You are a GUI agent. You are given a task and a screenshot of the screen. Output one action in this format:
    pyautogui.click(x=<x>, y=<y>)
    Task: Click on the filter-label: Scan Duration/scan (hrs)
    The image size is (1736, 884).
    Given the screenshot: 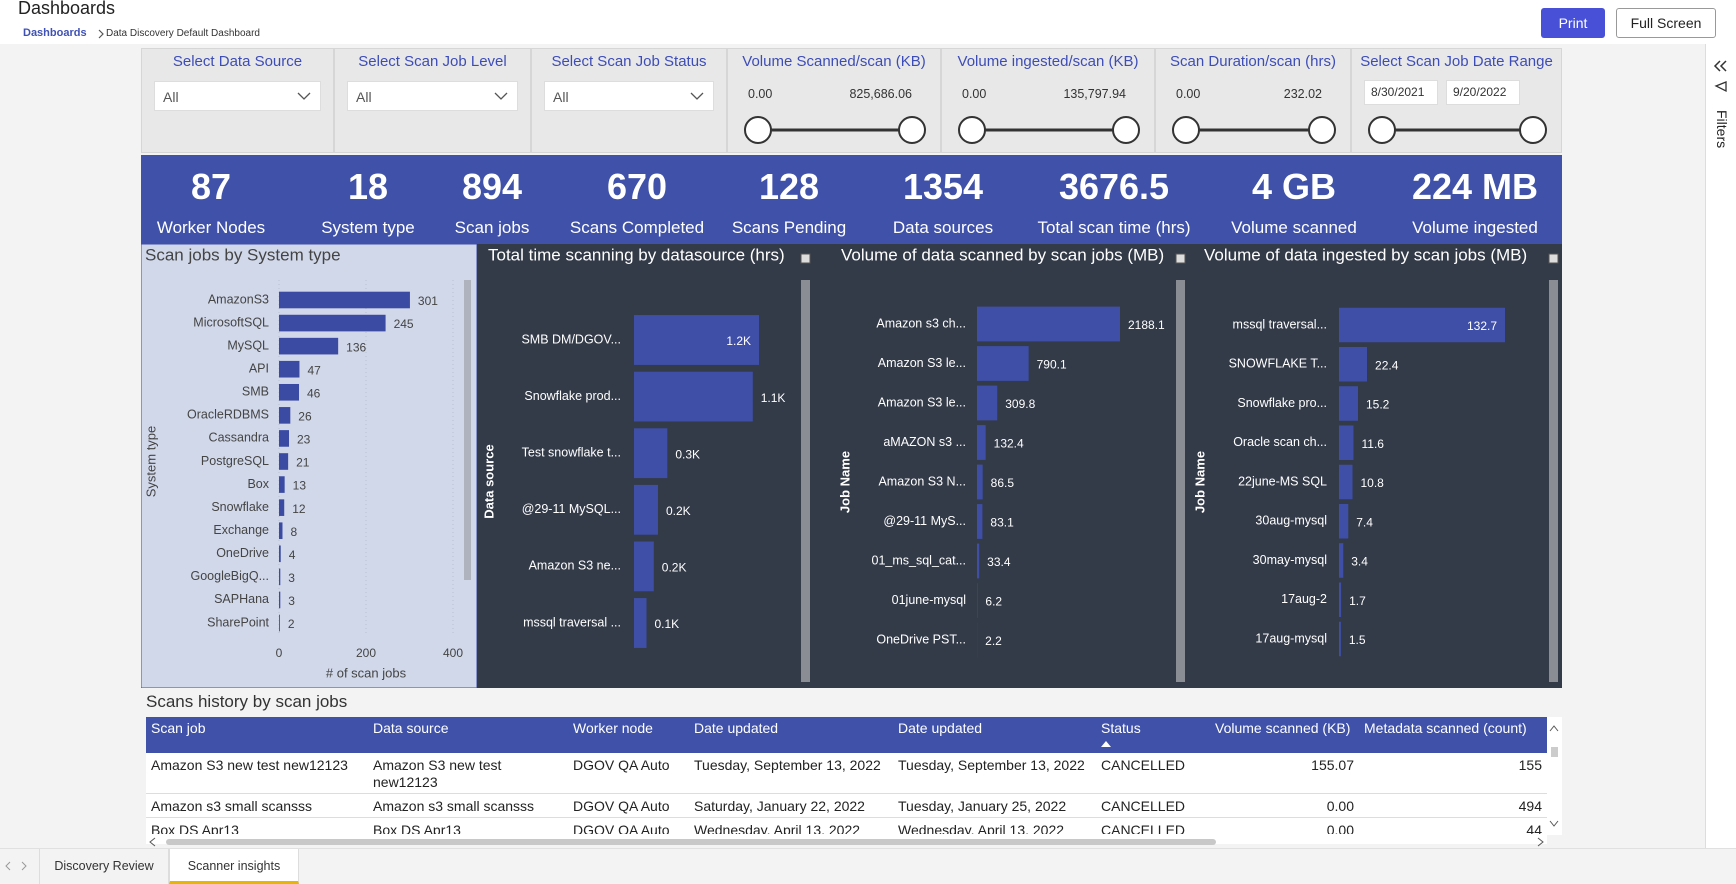 What is the action you would take?
    pyautogui.click(x=1253, y=61)
    